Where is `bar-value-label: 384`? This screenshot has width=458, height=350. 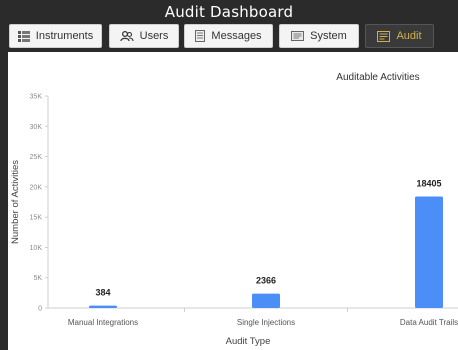
bar-value-label: 384 is located at coordinates (102, 293).